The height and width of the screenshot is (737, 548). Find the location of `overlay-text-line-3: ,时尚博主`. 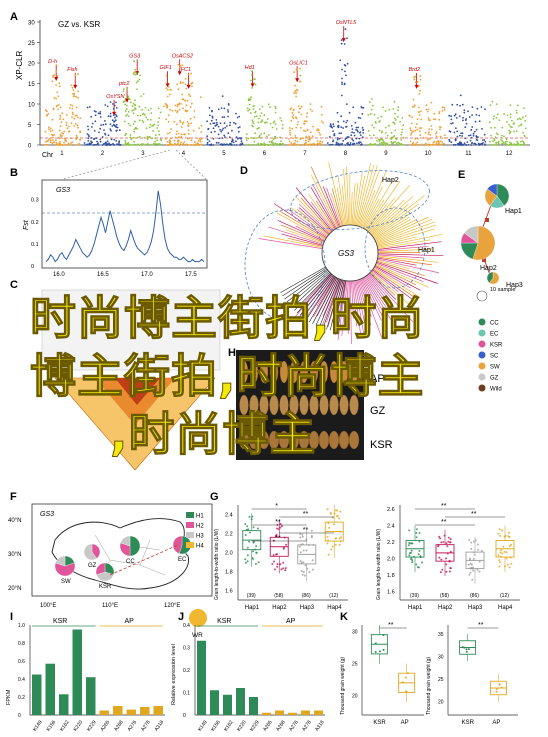

overlay-text-line-3: ,时尚博主 is located at coordinates (213, 434).